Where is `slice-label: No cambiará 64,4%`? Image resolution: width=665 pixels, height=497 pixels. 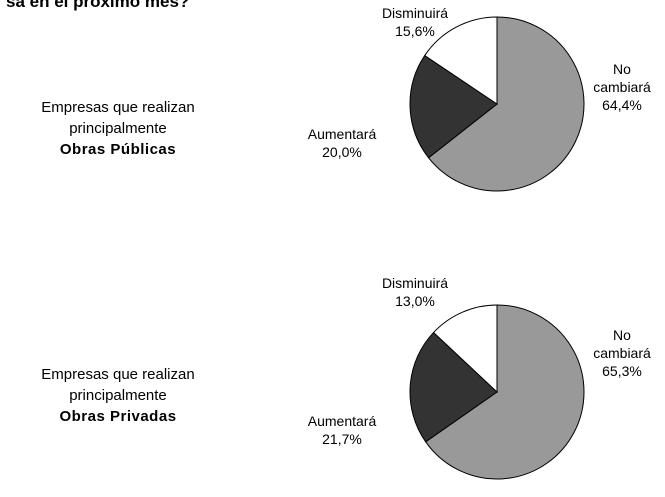
slice-label: No cambiará 64,4% is located at coordinates (622, 87).